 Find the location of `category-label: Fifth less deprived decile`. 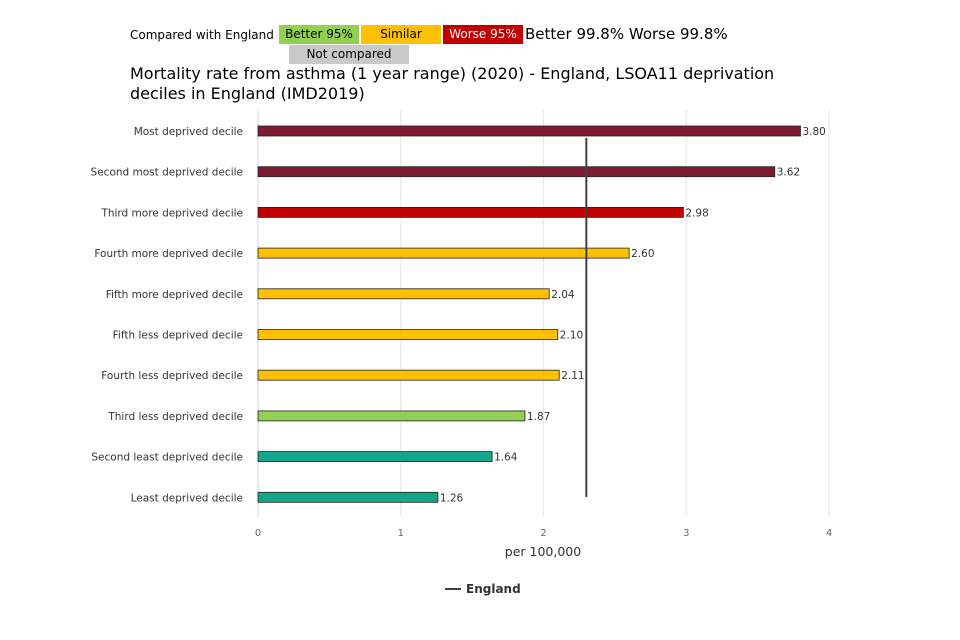

category-label: Fifth less deprived decile is located at coordinates (178, 336).